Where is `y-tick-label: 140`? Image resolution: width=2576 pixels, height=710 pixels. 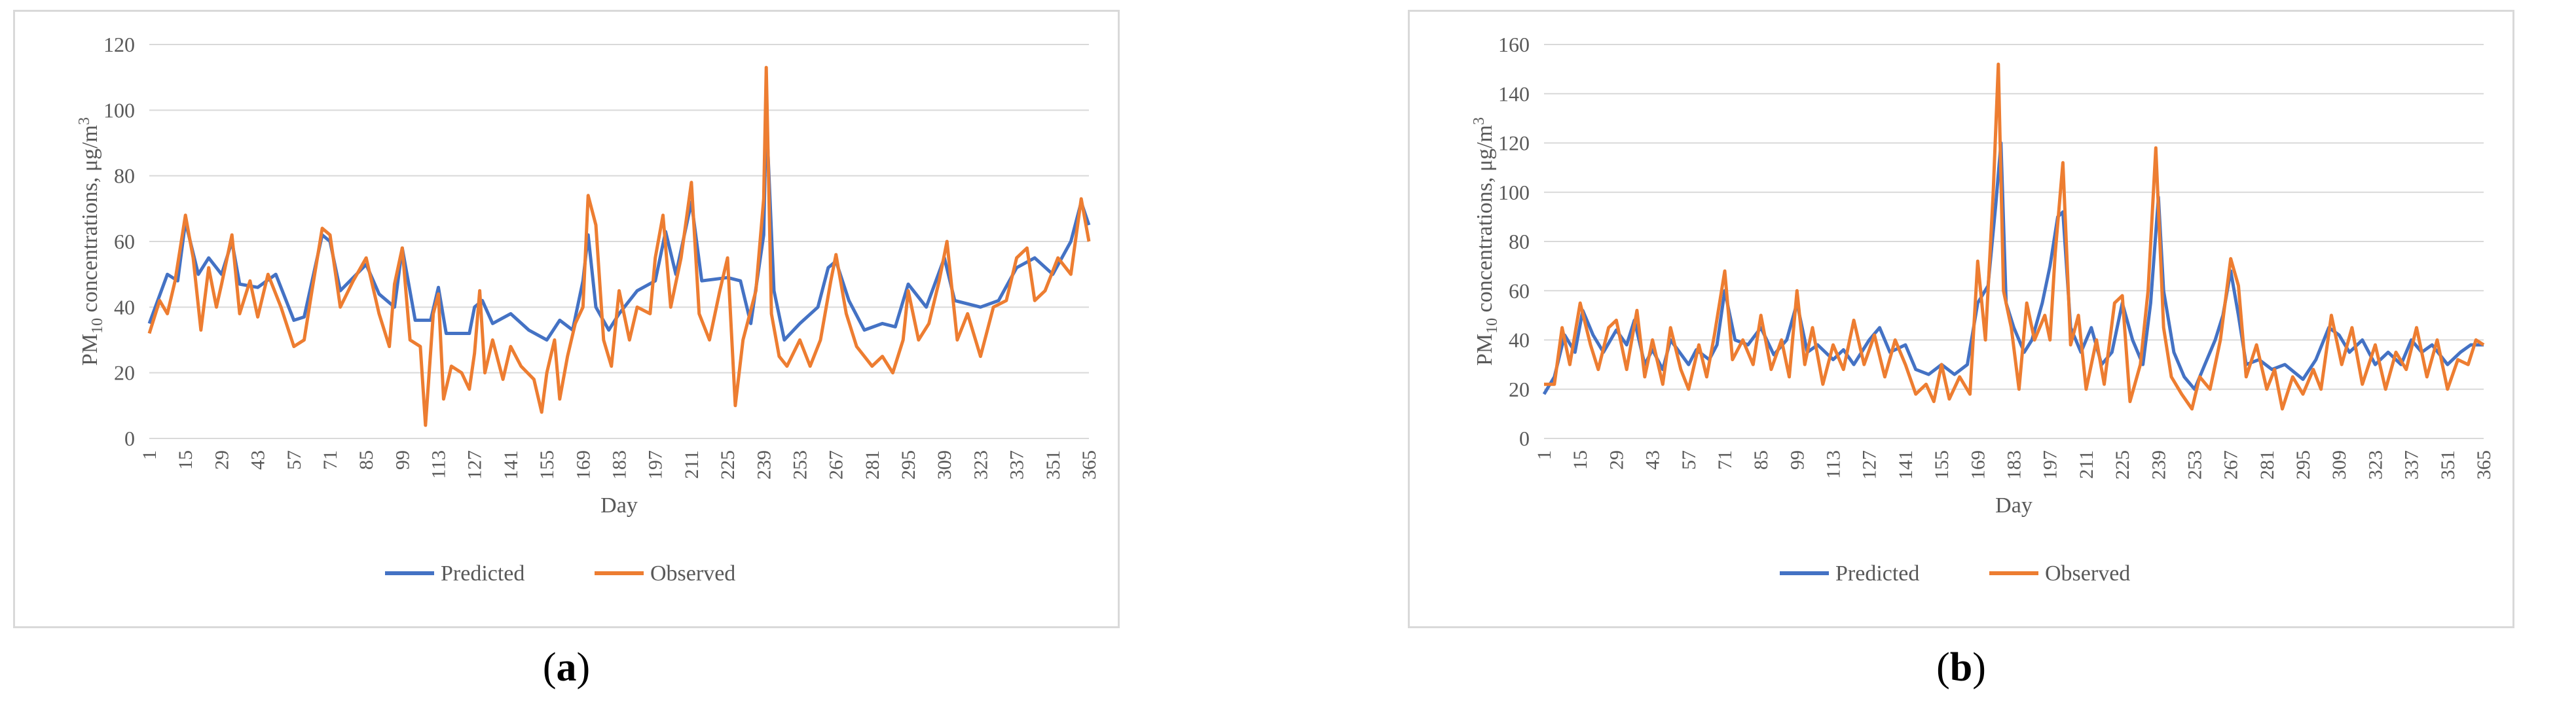
y-tick-label: 140 is located at coordinates (1514, 94).